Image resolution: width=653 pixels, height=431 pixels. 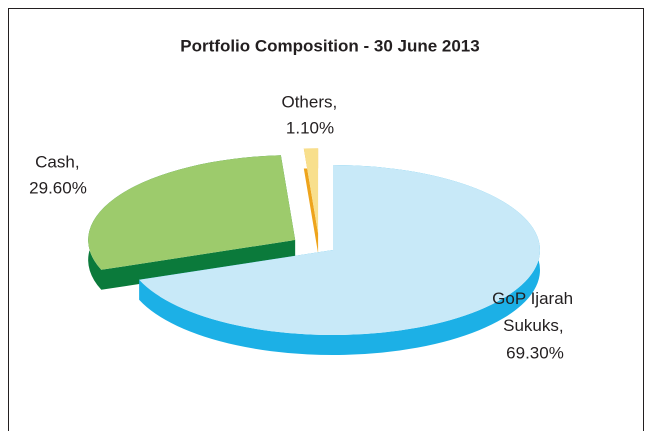 What do you see at coordinates (58, 187) in the screenshot?
I see `value-label: 29.60%` at bounding box center [58, 187].